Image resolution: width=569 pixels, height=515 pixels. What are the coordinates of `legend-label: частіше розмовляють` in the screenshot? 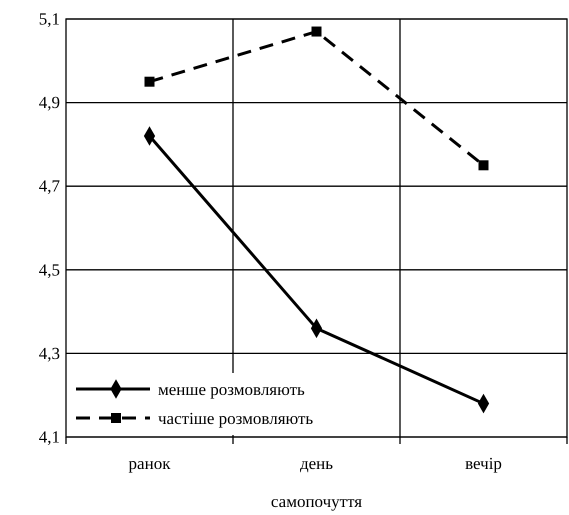 It's located at (236, 418).